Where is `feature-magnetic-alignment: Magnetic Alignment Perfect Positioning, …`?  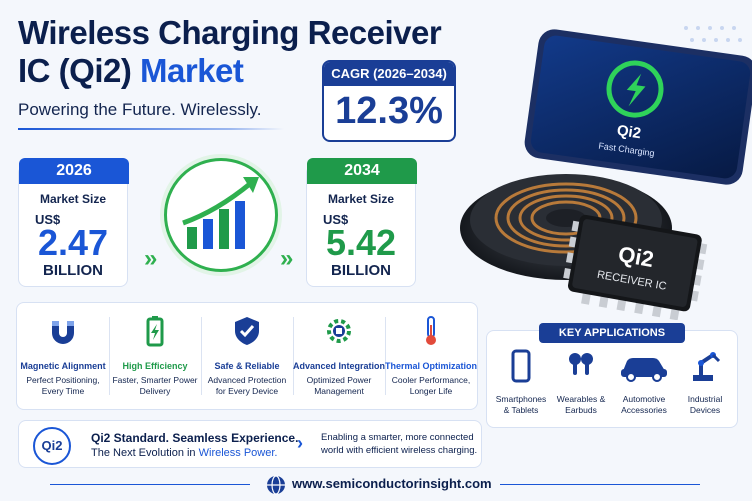 feature-magnetic-alignment: Magnetic Alignment Perfect Positioning, … is located at coordinates (63, 356).